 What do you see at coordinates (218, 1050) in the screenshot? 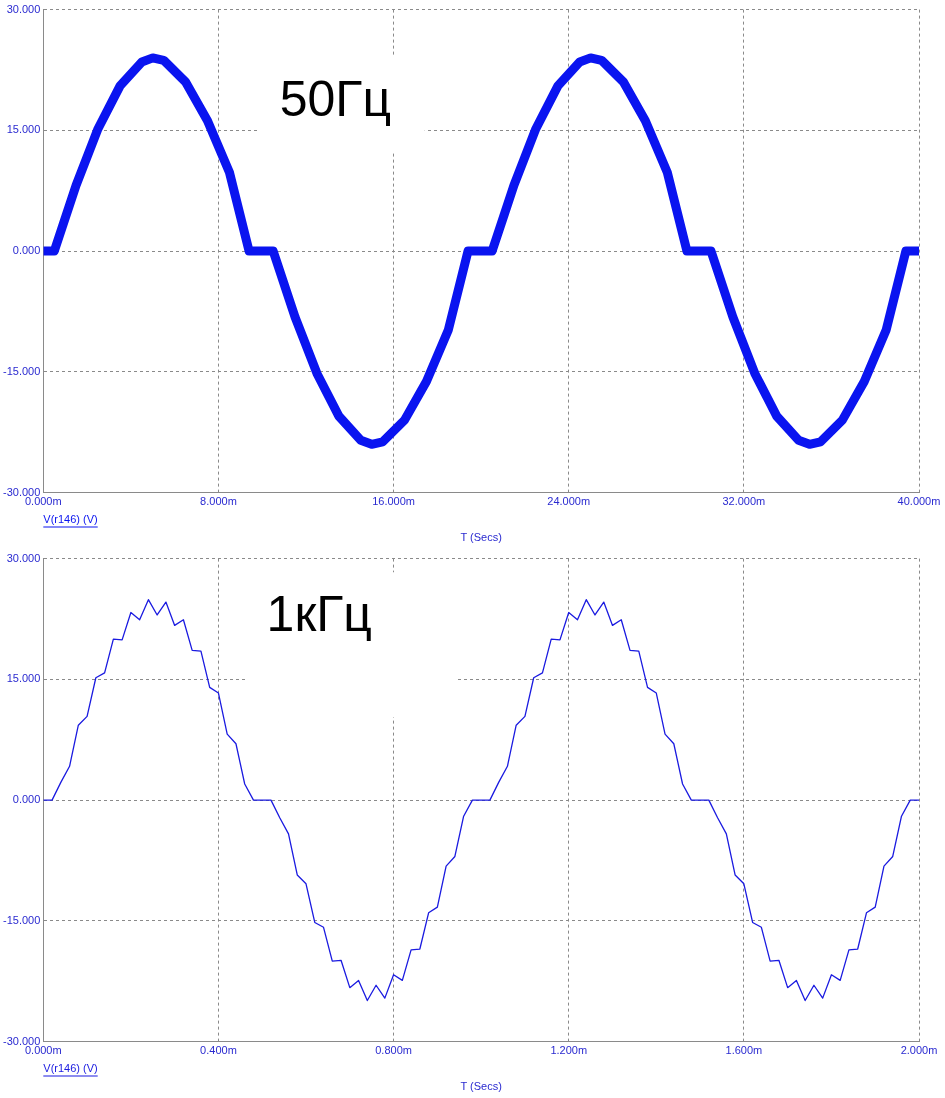
I see `x-tick-label: 0.400m` at bounding box center [218, 1050].